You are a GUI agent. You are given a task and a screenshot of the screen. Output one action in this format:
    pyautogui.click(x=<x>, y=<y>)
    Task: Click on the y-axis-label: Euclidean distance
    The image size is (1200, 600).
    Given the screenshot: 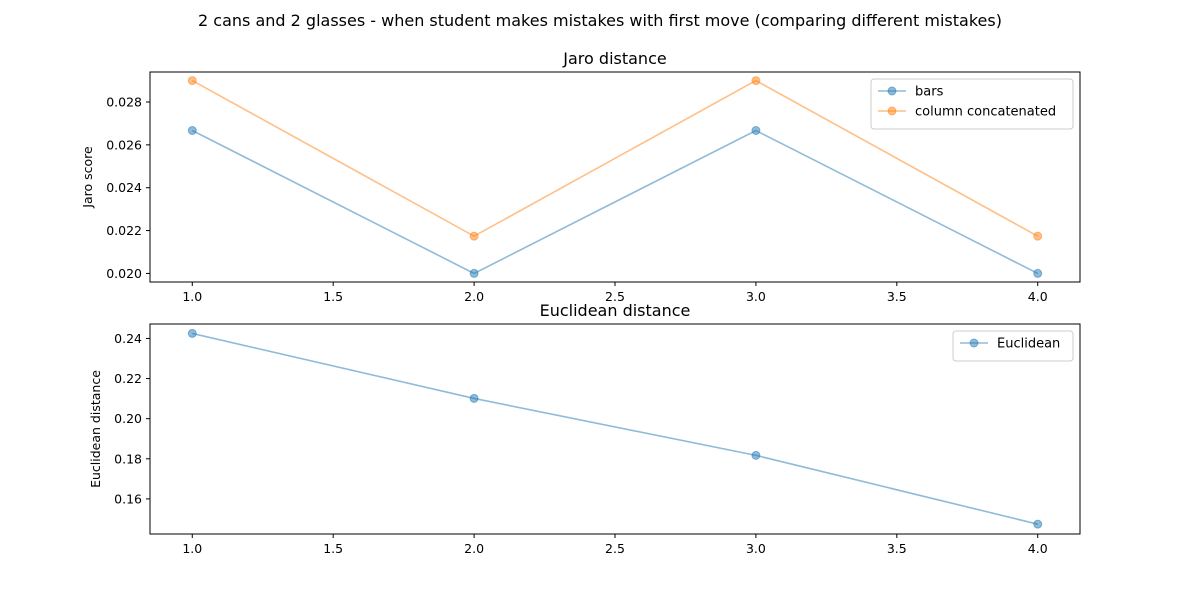 What is the action you would take?
    pyautogui.click(x=95, y=429)
    